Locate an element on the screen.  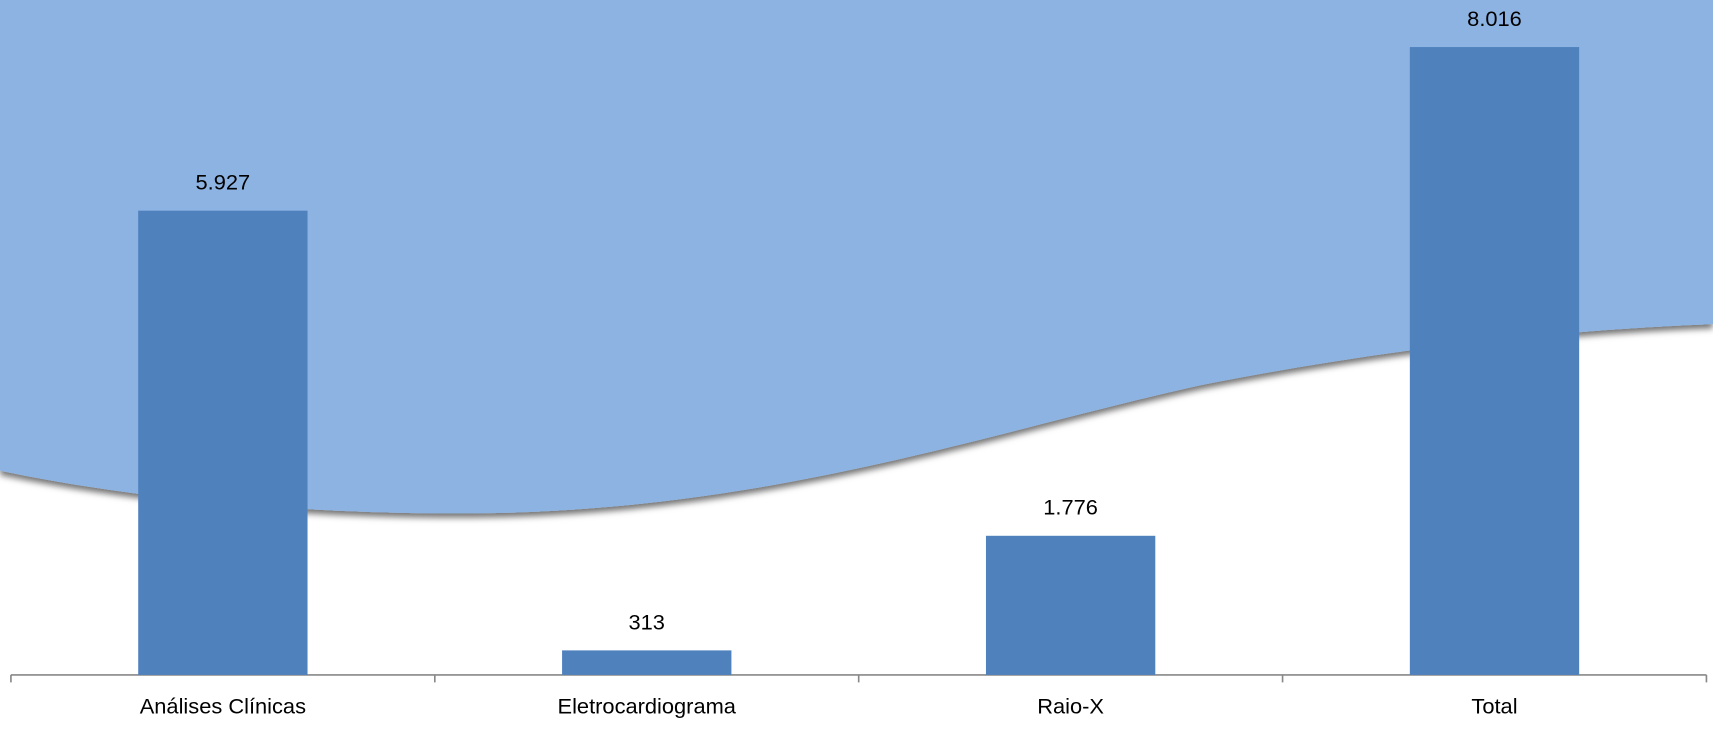
x-tick-label: Eletrocardiograma is located at coordinates (647, 706).